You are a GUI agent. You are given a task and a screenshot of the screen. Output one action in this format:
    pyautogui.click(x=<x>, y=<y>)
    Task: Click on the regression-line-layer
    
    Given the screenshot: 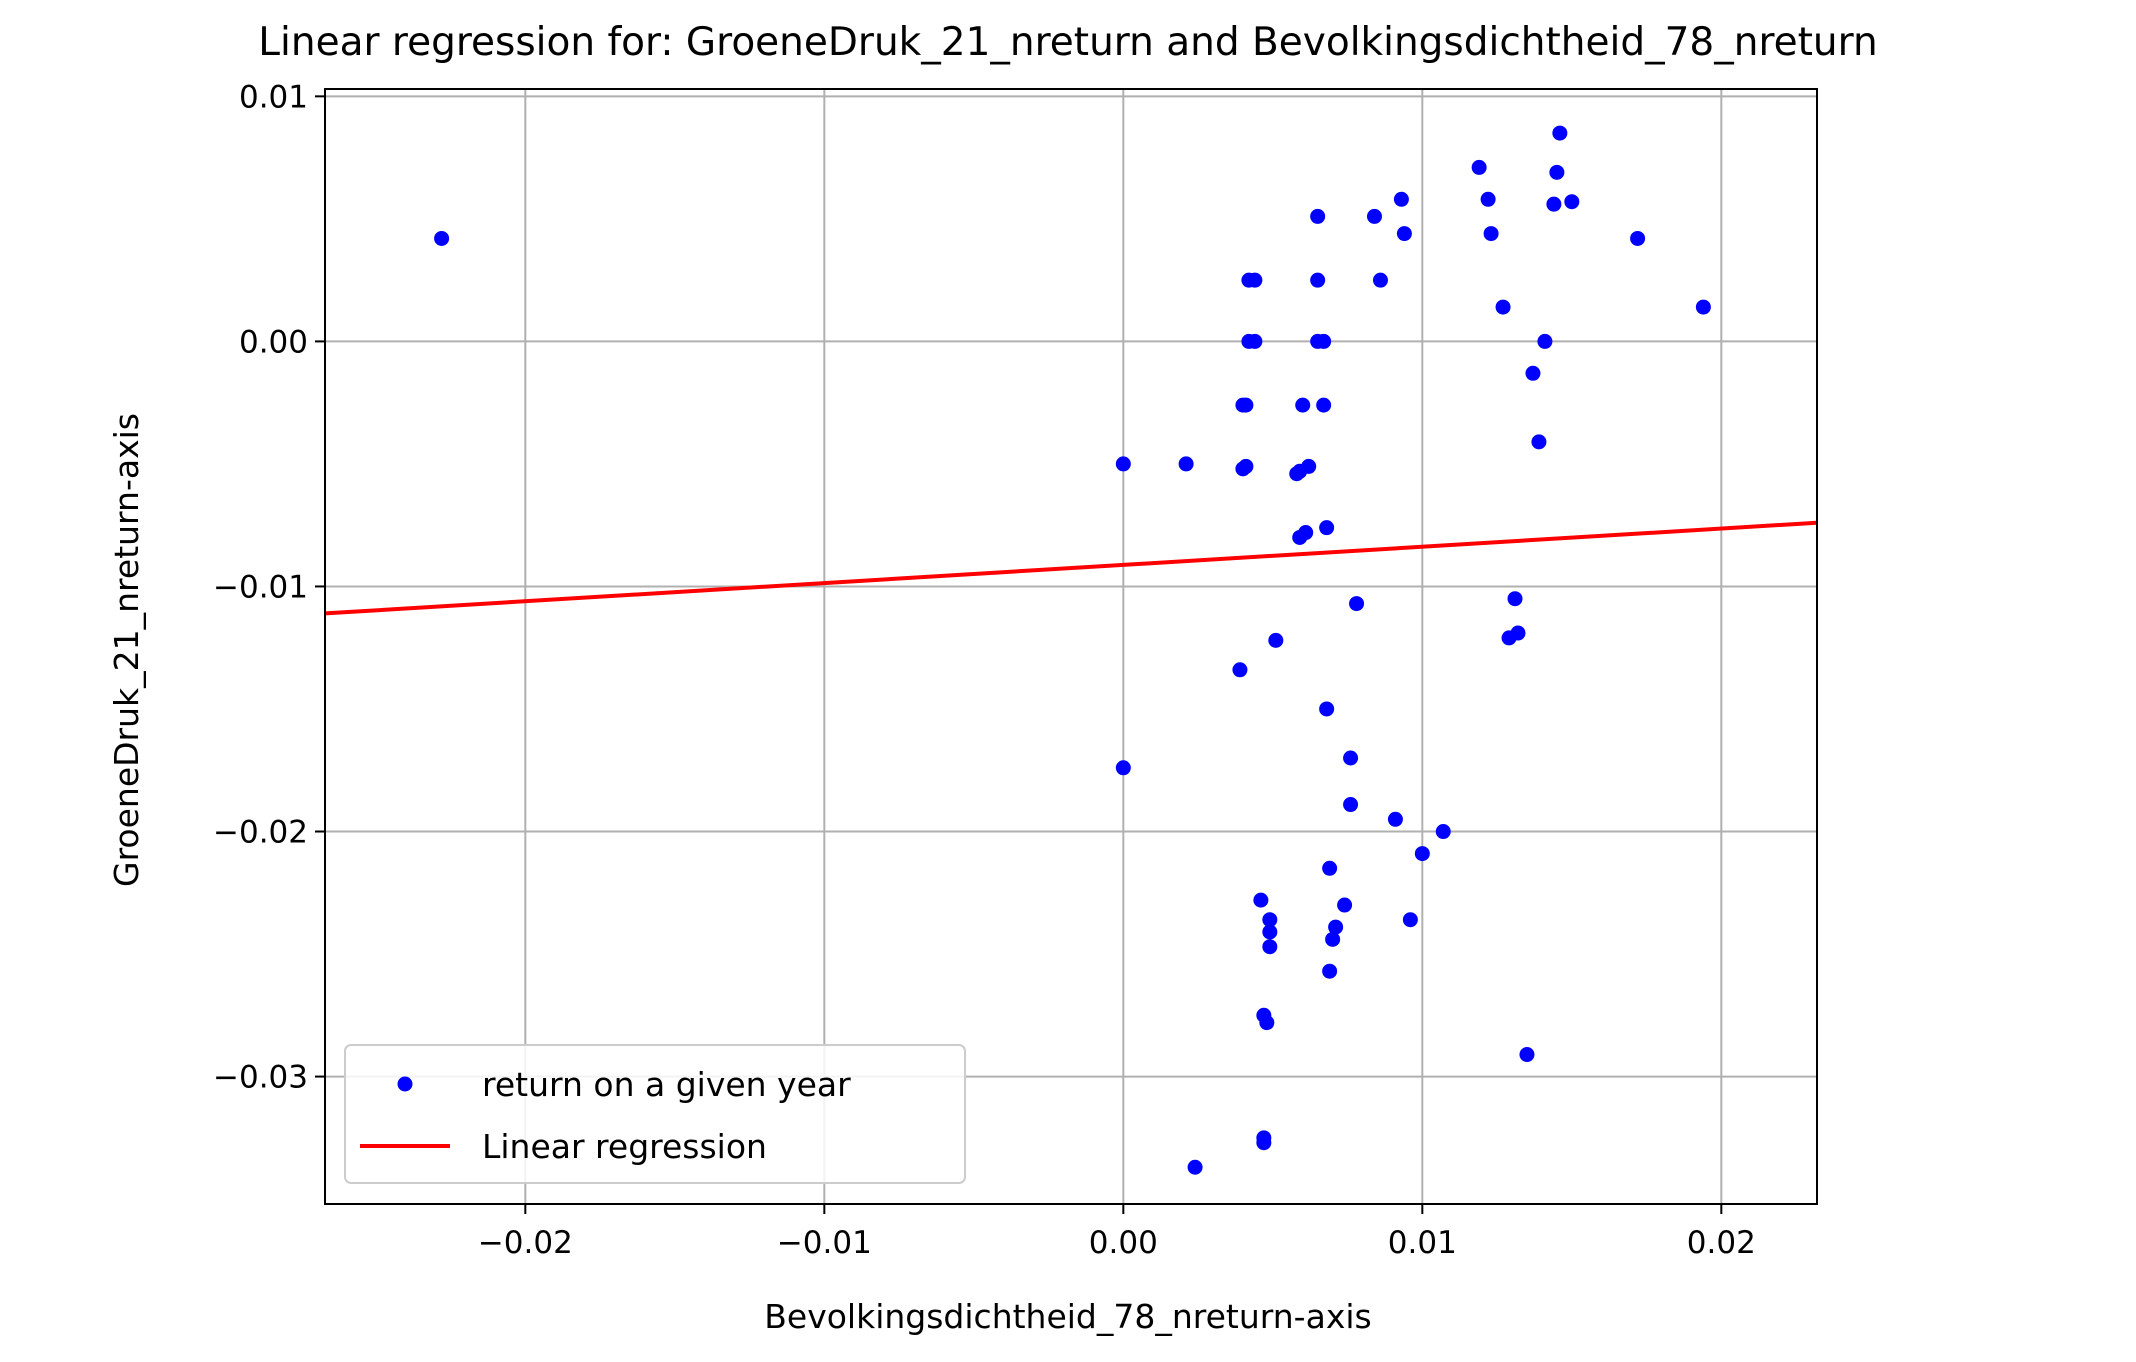 What is the action you would take?
    pyautogui.click(x=1071, y=568)
    